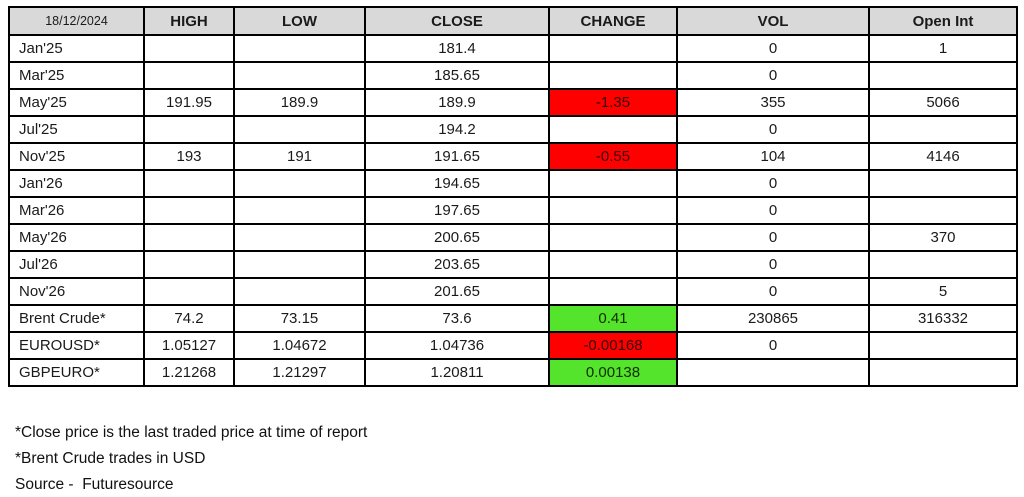  What do you see at coordinates (773, 156) in the screenshot?
I see `cell-vol: 104` at bounding box center [773, 156].